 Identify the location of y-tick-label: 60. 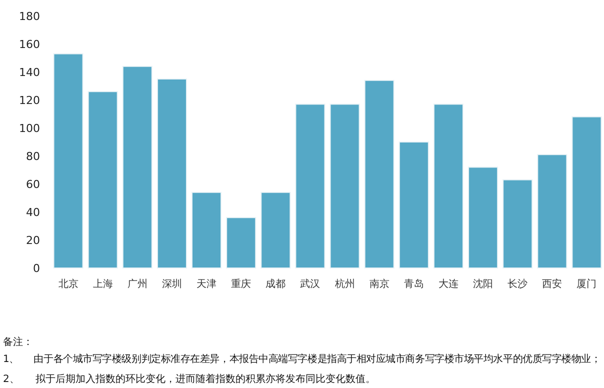
(33, 184).